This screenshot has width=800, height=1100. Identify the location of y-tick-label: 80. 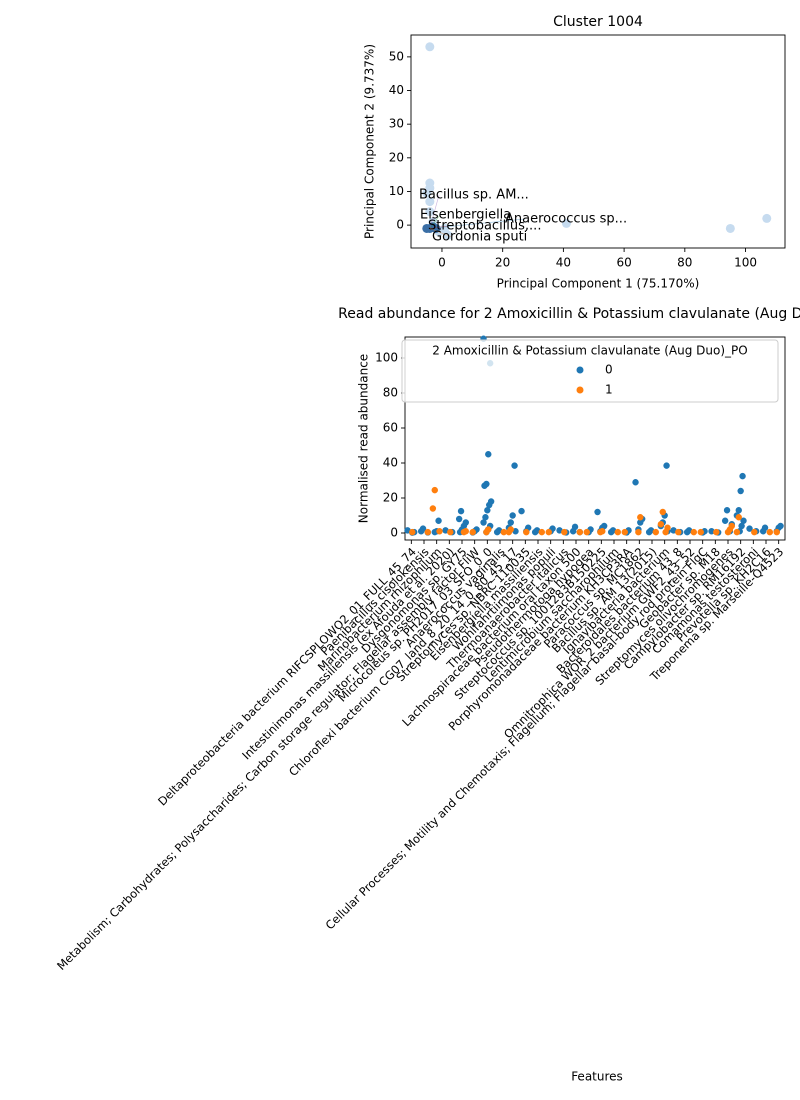
(390, 393).